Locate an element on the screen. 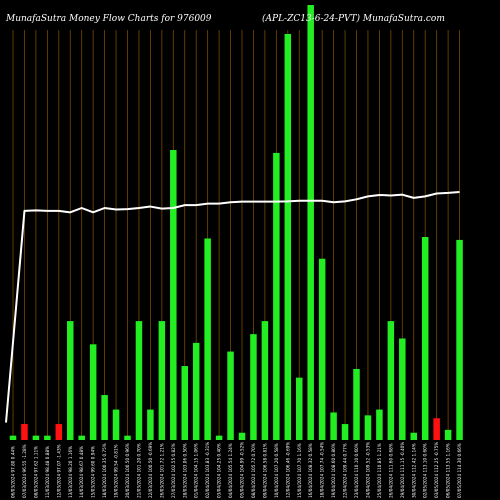  tick-label: 07/03/2024 96.55 -1.28% is located at coordinates (24, 471).